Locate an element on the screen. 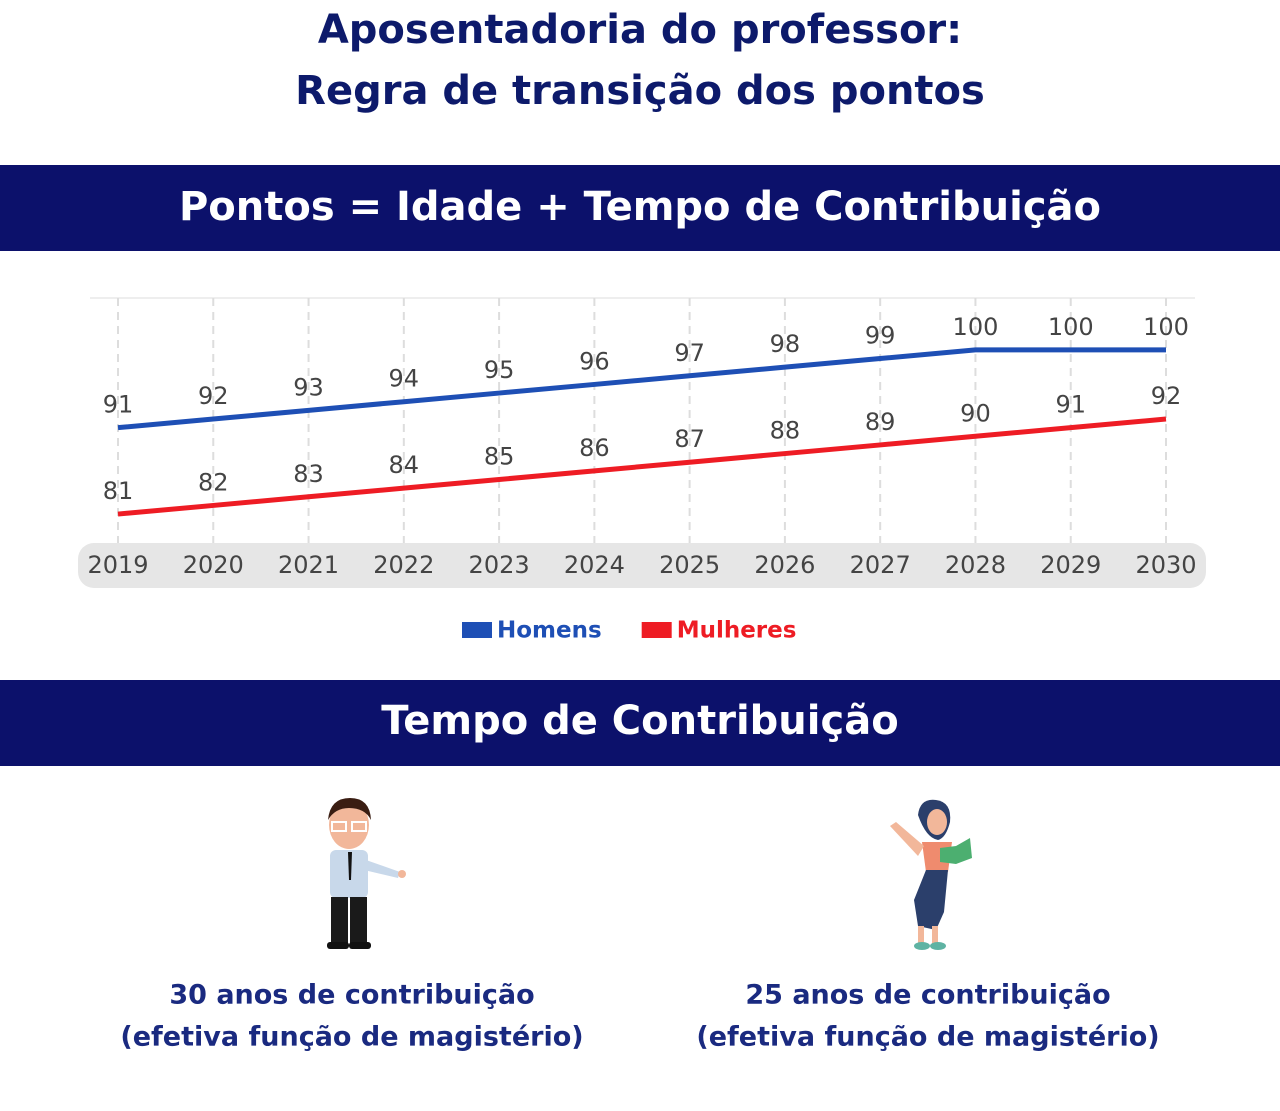 The height and width of the screenshot is (1111, 1280). x-tick-label: 2027 is located at coordinates (880, 565).